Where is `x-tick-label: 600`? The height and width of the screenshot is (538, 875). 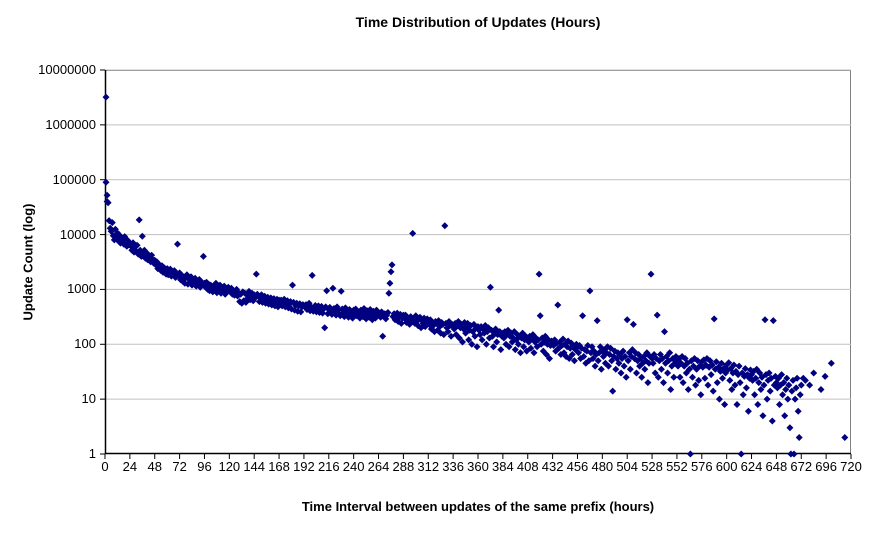 x-tick-label: 600 is located at coordinates (726, 466).